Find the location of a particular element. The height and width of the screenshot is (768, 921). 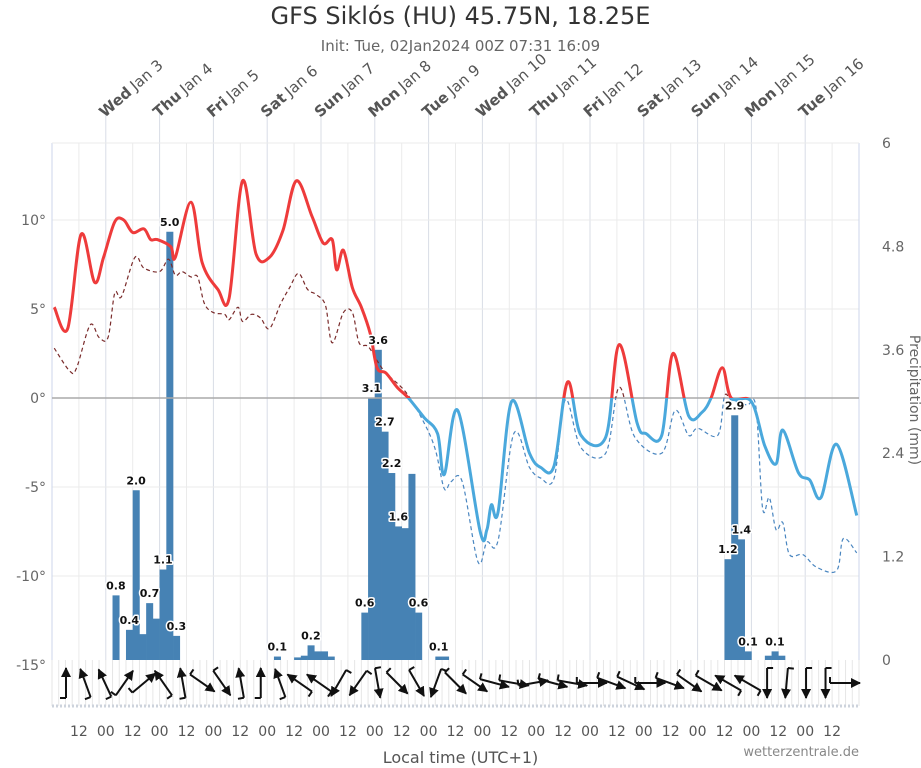

day-label-date: Jan 4 is located at coordinates (196, 79).